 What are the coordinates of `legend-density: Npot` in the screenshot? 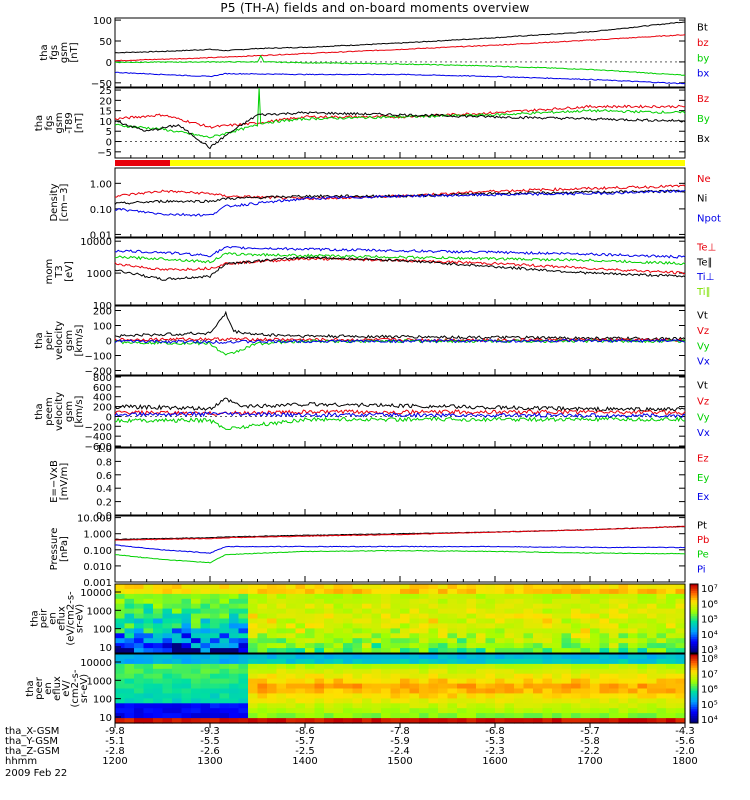 It's located at (709, 218).